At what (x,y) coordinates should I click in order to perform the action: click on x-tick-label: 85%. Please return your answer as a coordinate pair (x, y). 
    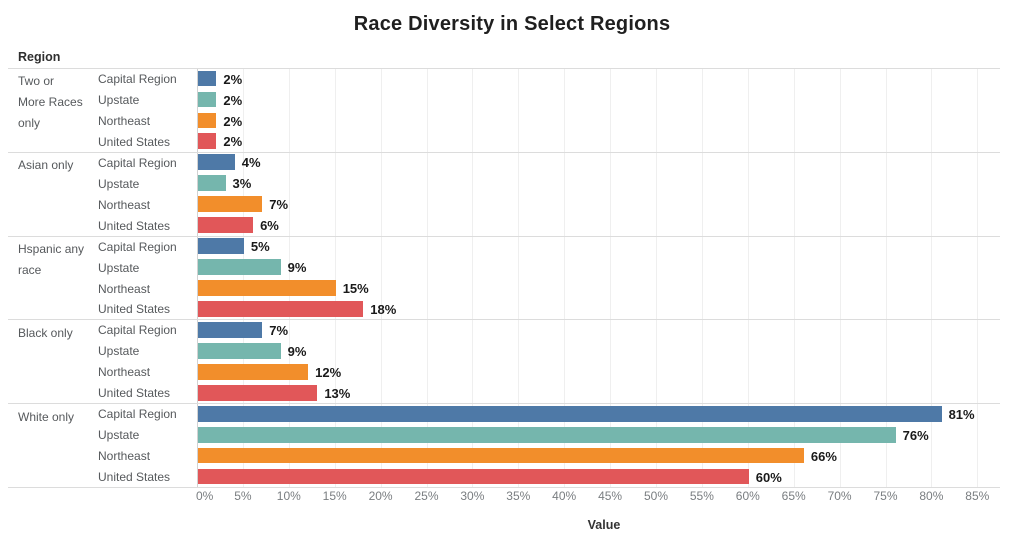
    Looking at the image, I should click on (977, 496).